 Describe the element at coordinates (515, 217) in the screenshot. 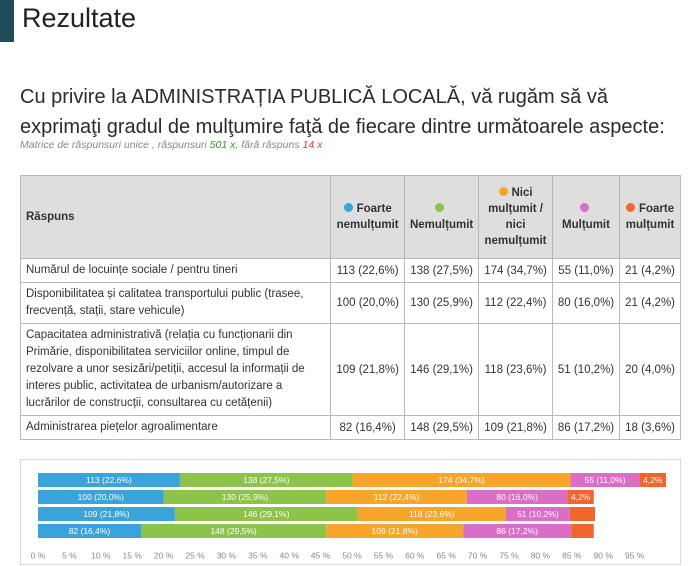

I see `column-header: Nici mulțumit / nici nemulțumit` at that location.